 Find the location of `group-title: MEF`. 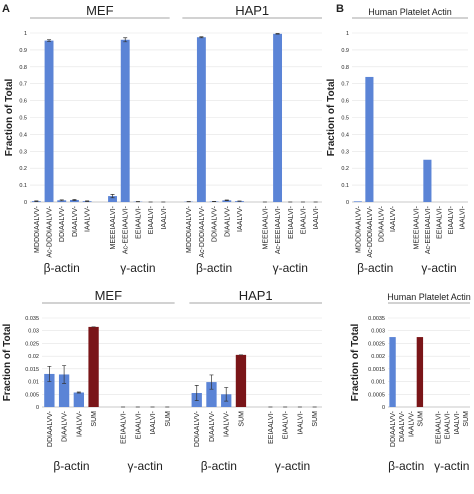

group-title: MEF is located at coordinates (100, 10).